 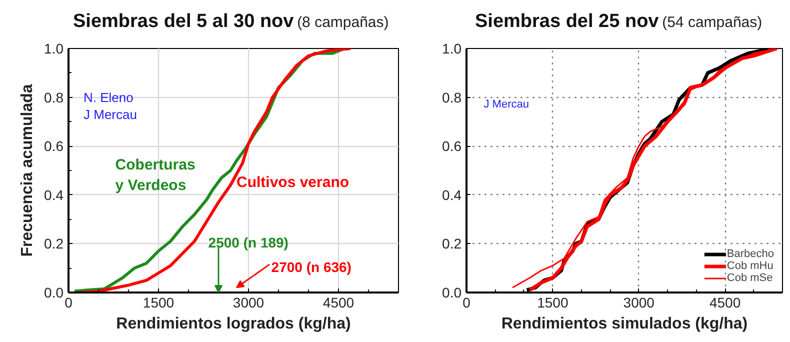 What do you see at coordinates (311, 266) in the screenshot?
I see `annotation: 2700 (n 636)` at bounding box center [311, 266].